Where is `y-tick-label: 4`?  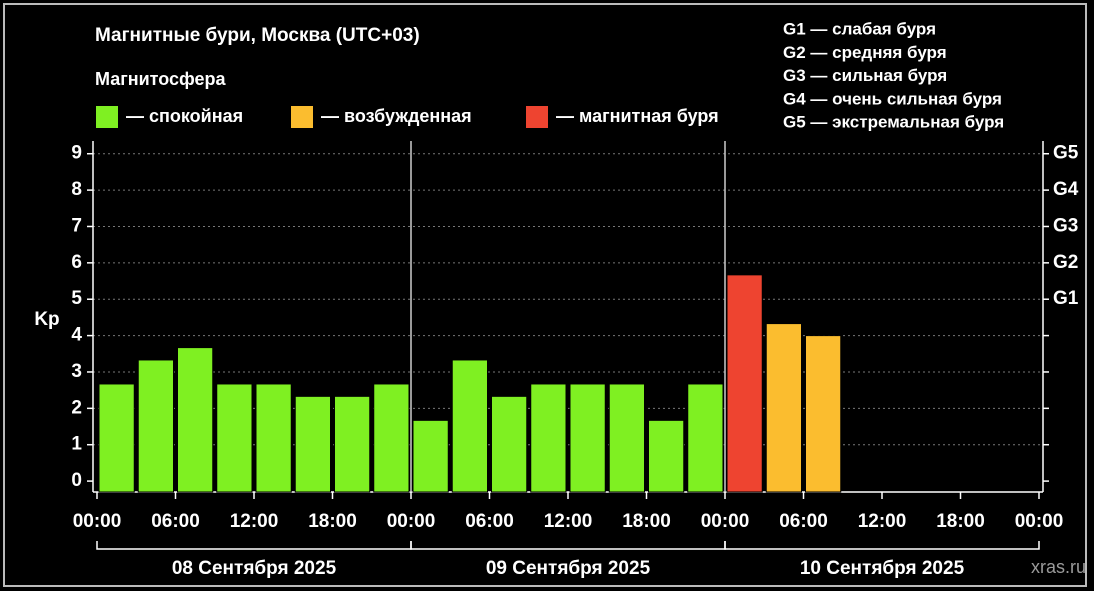
y-tick-label: 4 is located at coordinates (76, 335).